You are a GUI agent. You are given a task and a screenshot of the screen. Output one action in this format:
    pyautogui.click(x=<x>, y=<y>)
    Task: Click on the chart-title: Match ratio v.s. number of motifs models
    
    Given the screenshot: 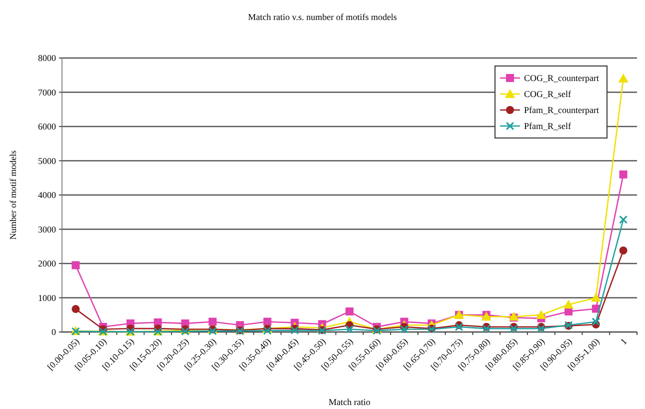 What is the action you would take?
    pyautogui.click(x=323, y=17)
    